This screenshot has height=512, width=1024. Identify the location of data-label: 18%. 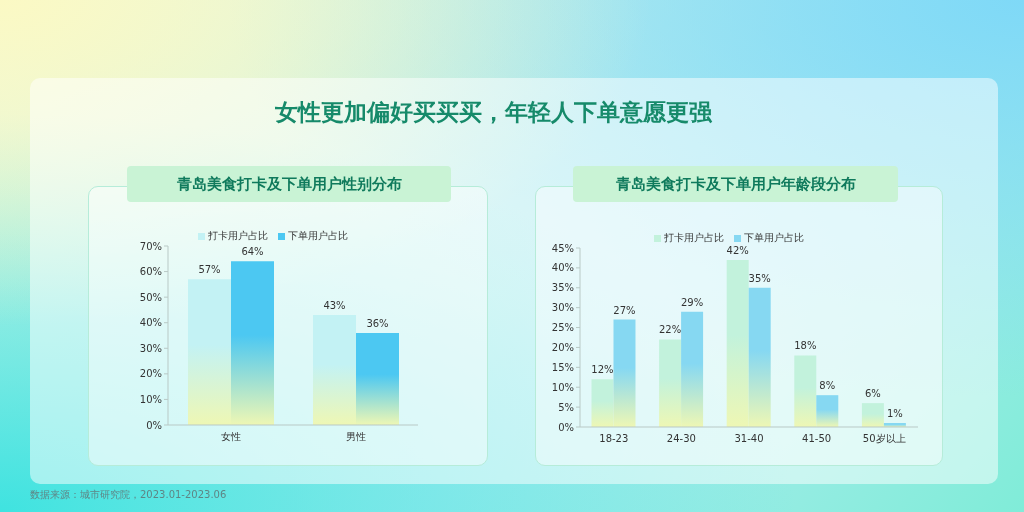
(805, 346).